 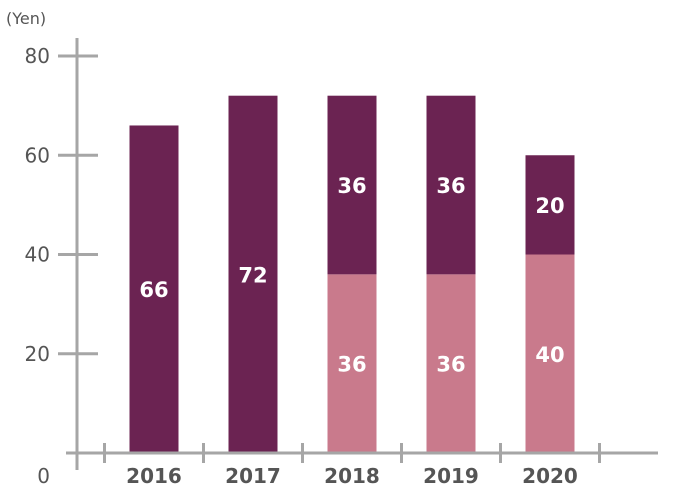 I want to click on y-axis: 0 20 40 60 80, so click(x=61, y=263).